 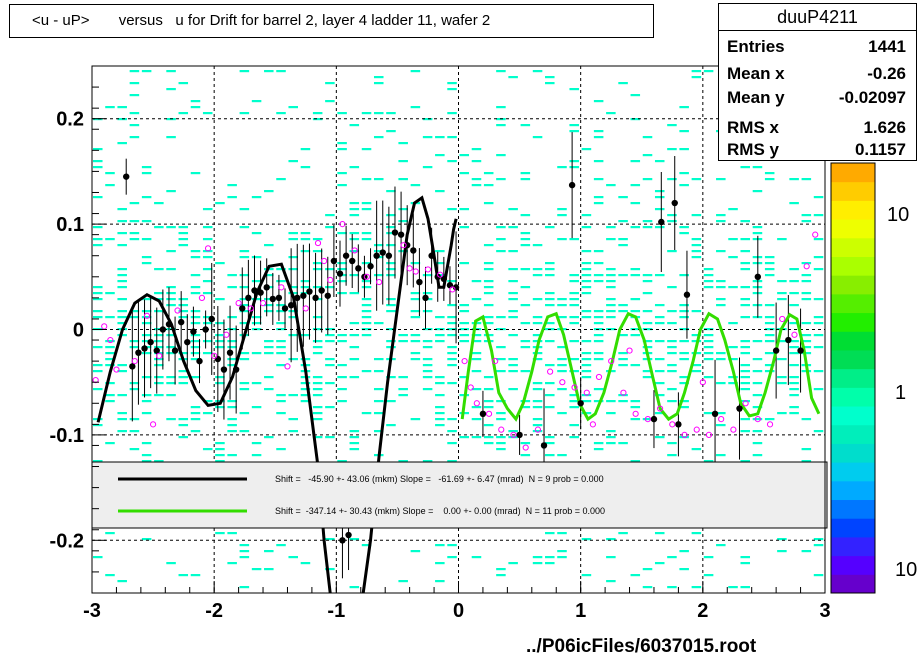 I want to click on stats-row-mean-y: Mean y -0.02097, so click(x=817, y=100).